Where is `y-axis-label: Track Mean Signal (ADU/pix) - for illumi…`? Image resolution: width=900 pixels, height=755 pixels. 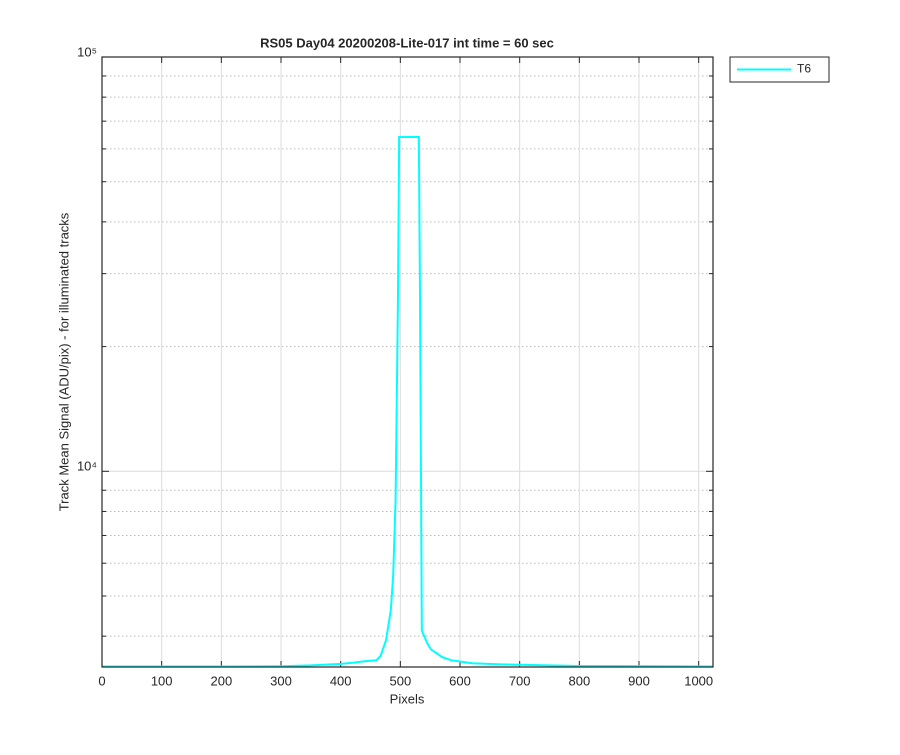 y-axis-label: Track Mean Signal (ADU/pix) - for illumi… is located at coordinates (63, 361).